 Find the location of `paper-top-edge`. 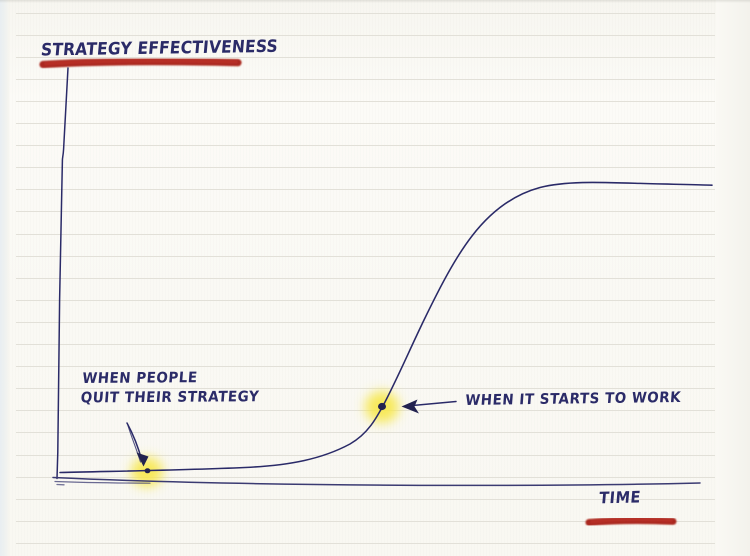

paper-top-edge is located at coordinates (375, 1).